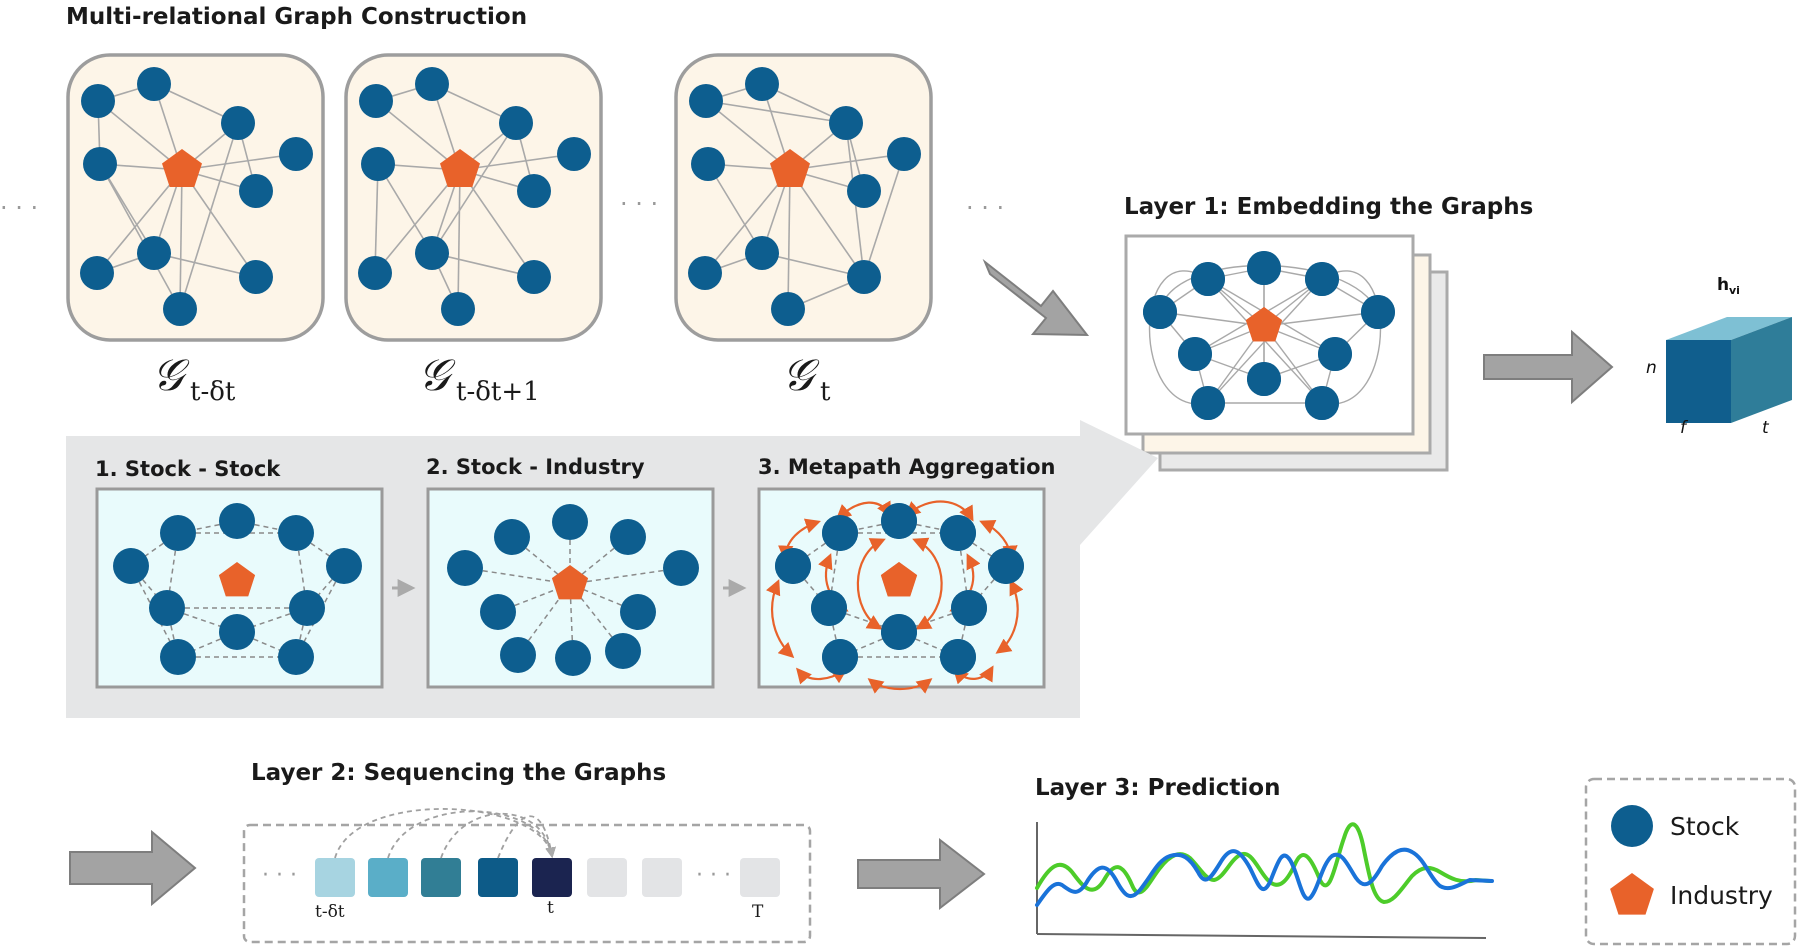 This screenshot has height=948, width=1798. What do you see at coordinates (445, 833) in the screenshot?
I see `attention-link` at bounding box center [445, 833].